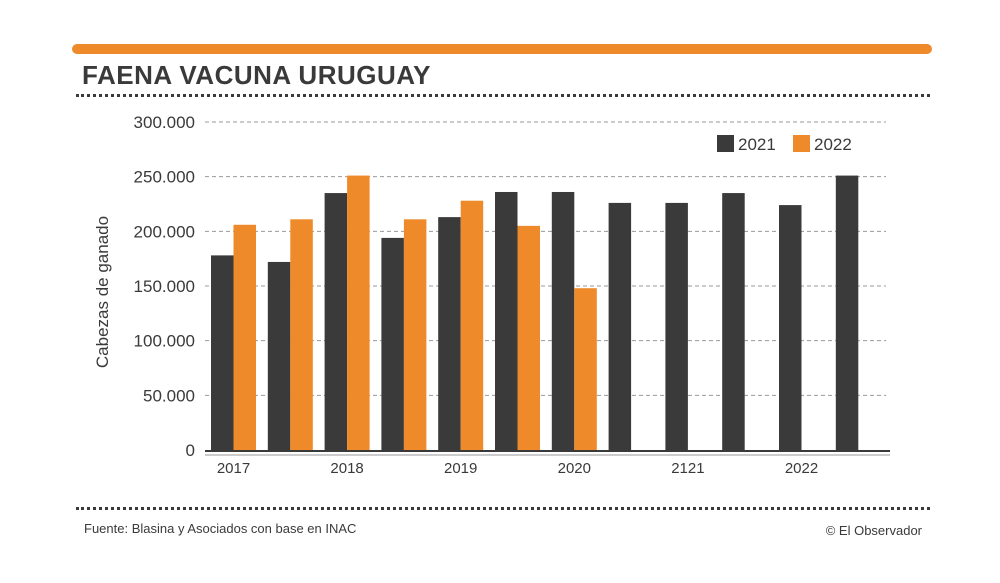  Describe the element at coordinates (784, 144) in the screenshot. I see `legend: 2021 2022` at that location.